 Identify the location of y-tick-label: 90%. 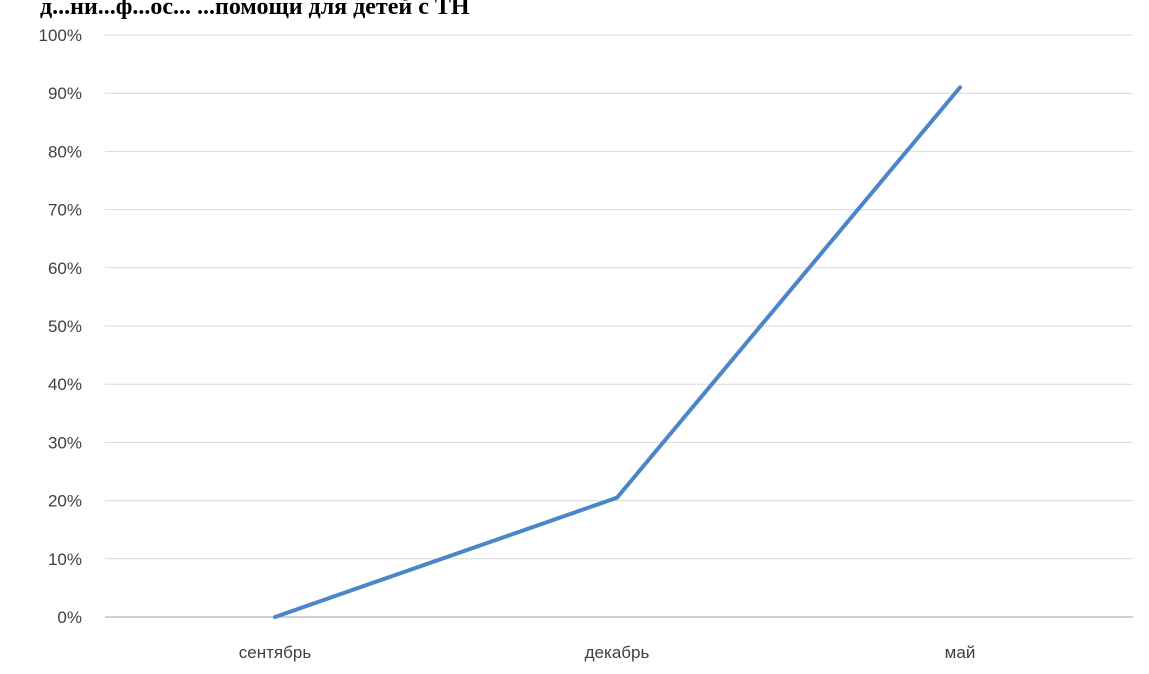
(65, 93).